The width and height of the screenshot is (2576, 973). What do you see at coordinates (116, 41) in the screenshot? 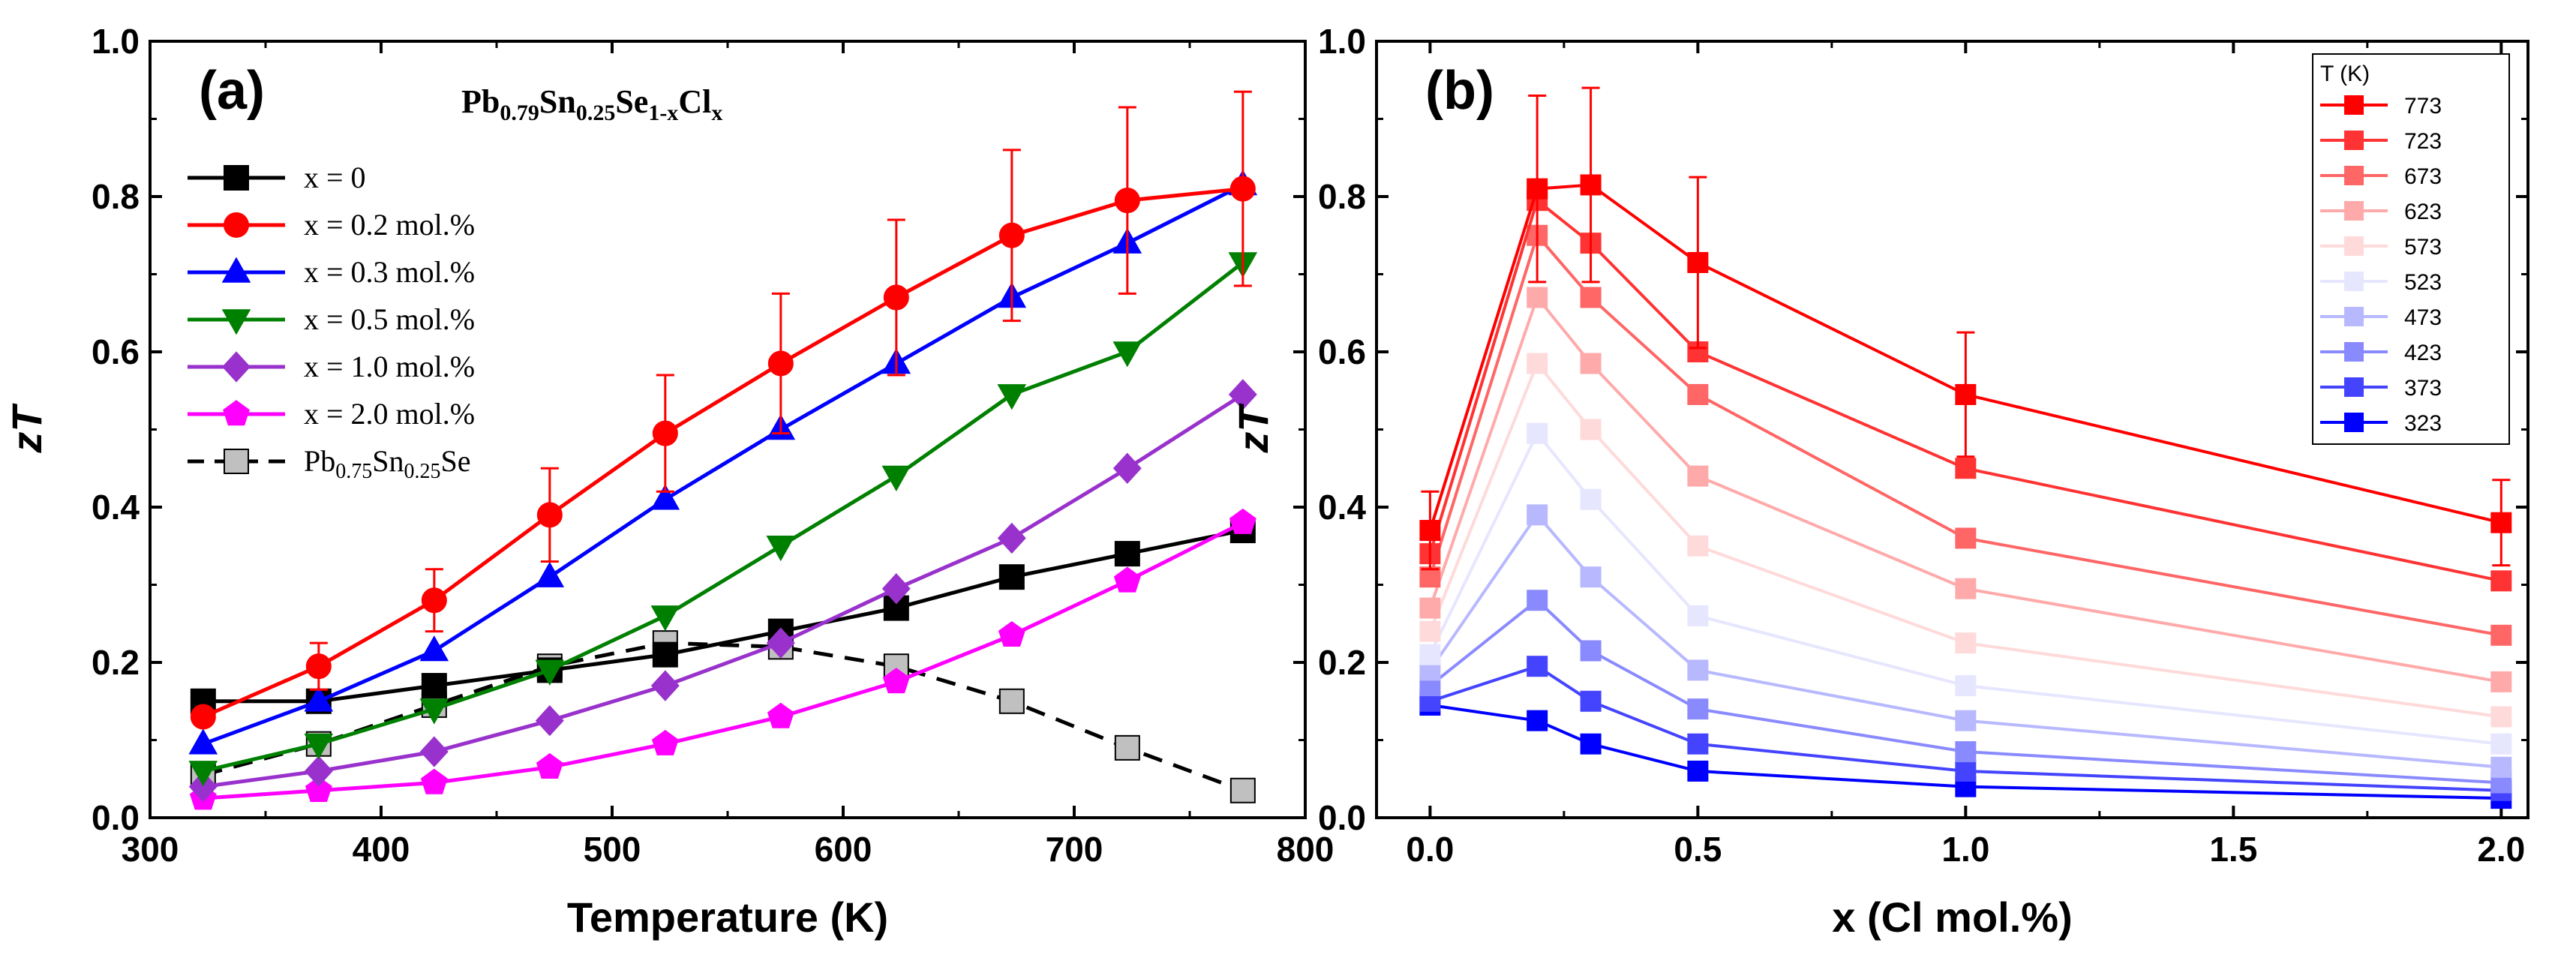
I see `y-tick-label: 1.0` at bounding box center [116, 41].